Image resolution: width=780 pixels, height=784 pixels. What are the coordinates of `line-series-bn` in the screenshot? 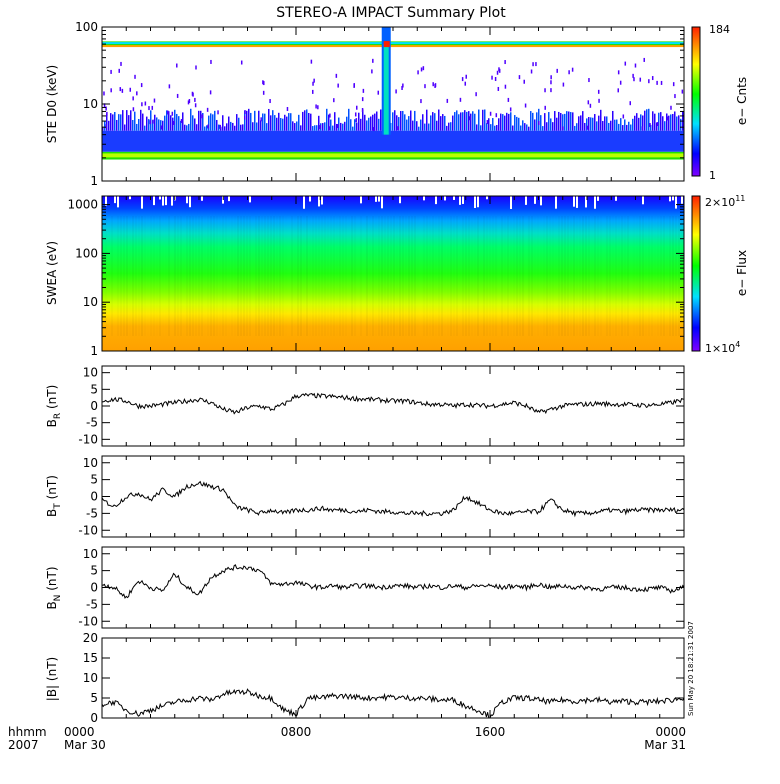 It's located at (393, 581).